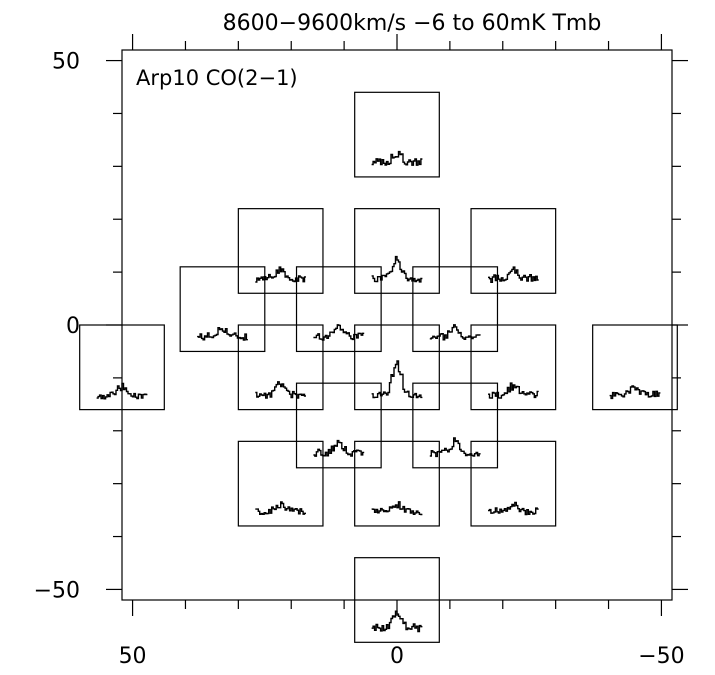  Describe the element at coordinates (73, 326) in the screenshot. I see `y-tick-label: 0` at that location.